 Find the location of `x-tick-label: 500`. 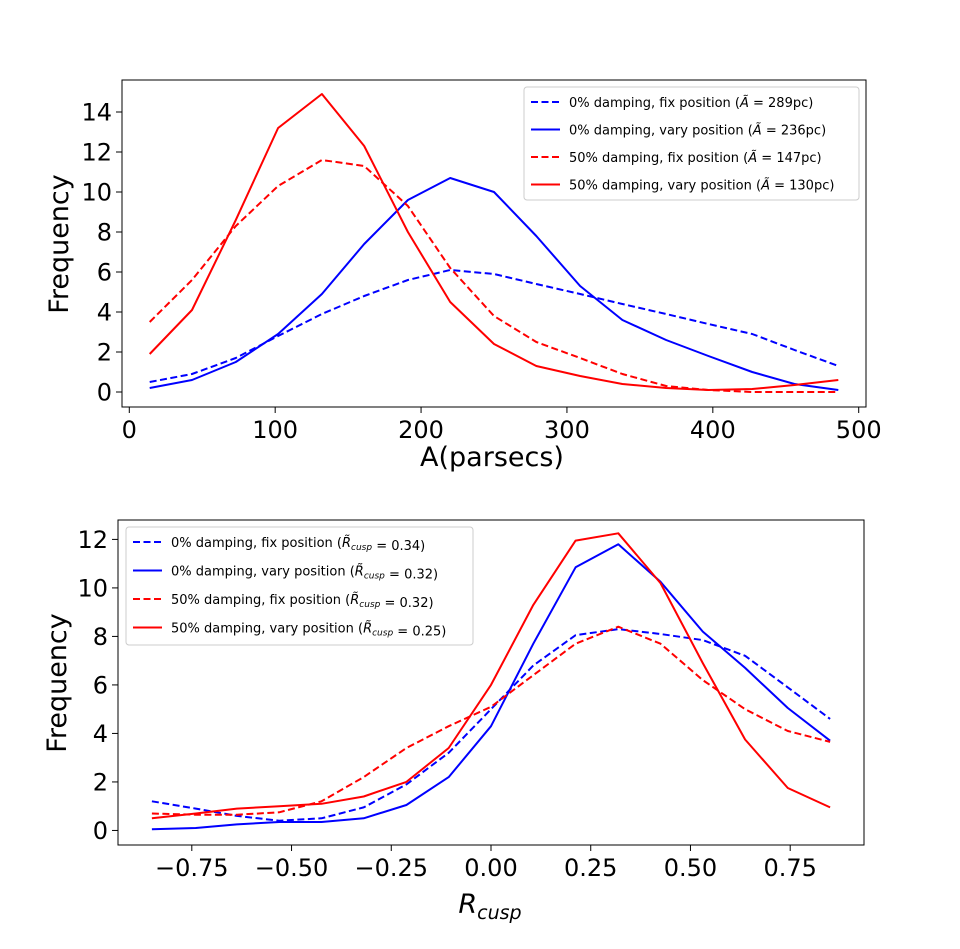

x-tick-label: 500 is located at coordinates (859, 430).